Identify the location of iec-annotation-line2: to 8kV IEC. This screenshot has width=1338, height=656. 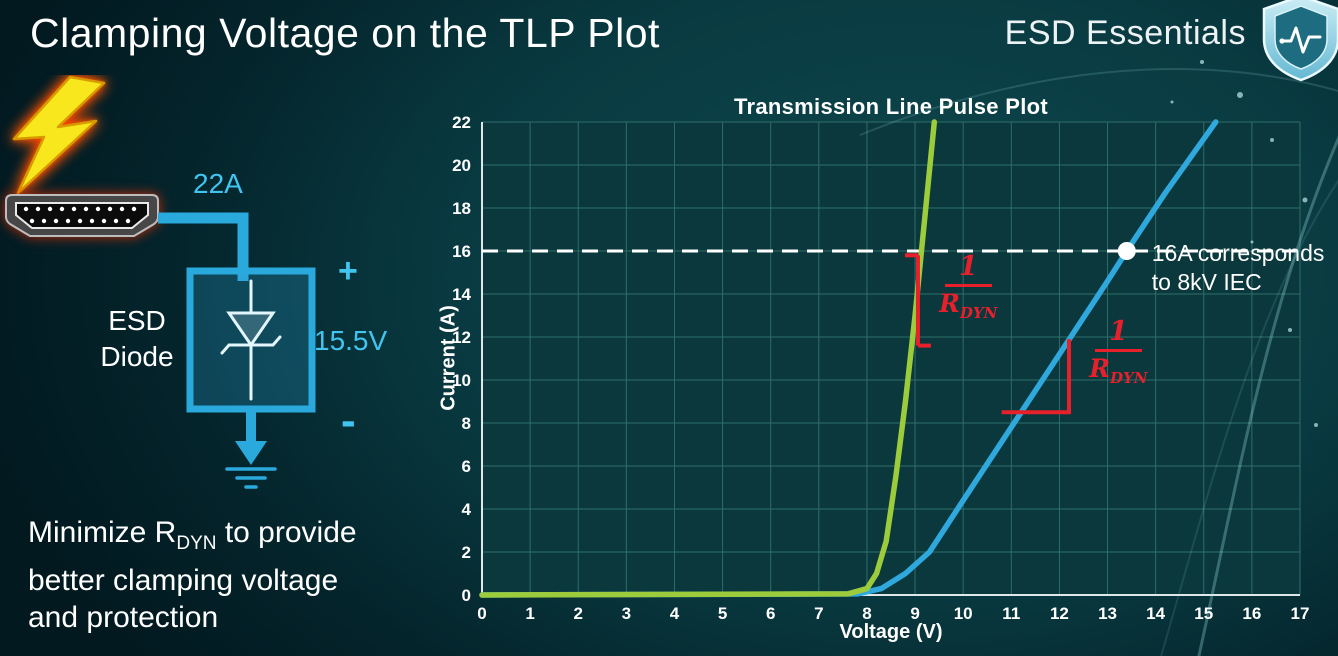
(1206, 282).